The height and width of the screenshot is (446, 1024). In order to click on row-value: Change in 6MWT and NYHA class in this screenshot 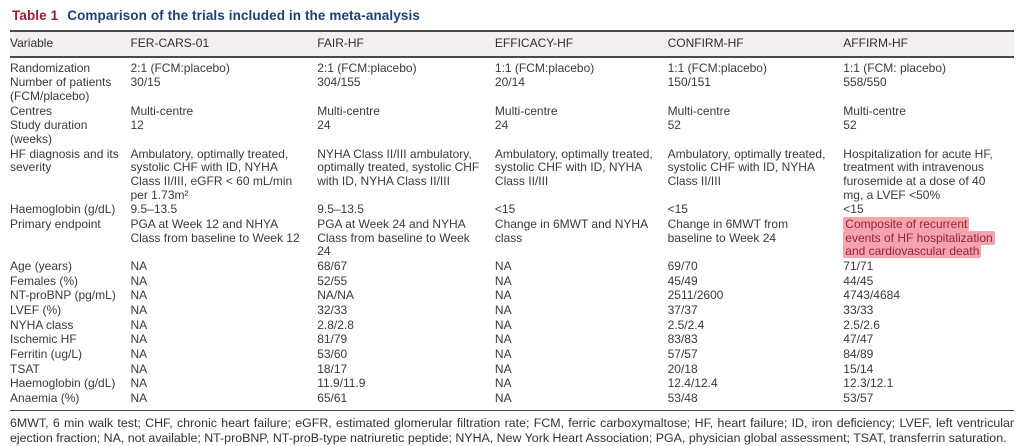, I will do `click(571, 231)`.